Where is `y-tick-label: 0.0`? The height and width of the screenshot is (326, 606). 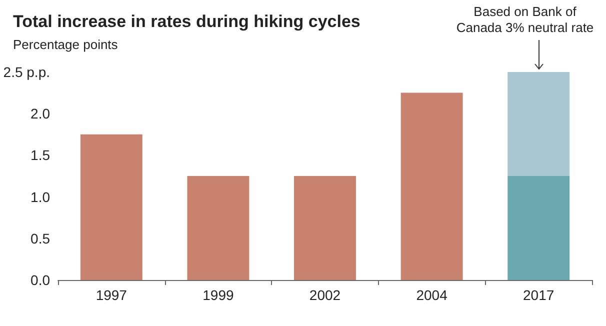
y-tick-label: 0.0 is located at coordinates (40, 280).